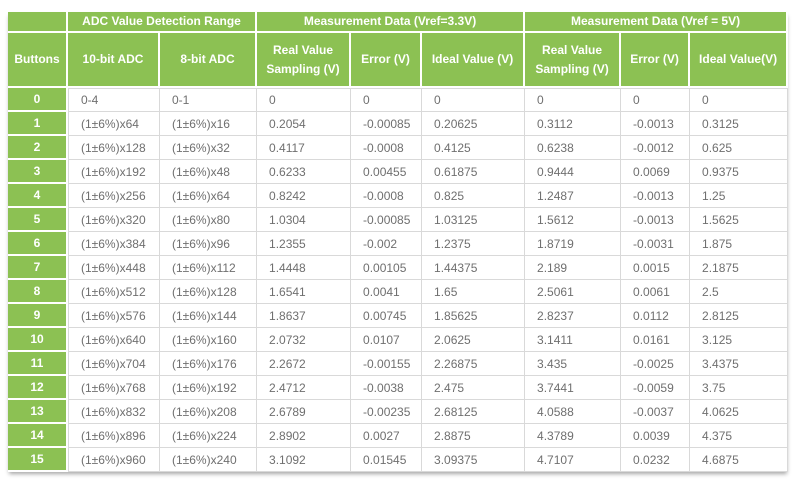 The height and width of the screenshot is (492, 804). I want to click on data-cell: 4.3789, so click(573, 436).